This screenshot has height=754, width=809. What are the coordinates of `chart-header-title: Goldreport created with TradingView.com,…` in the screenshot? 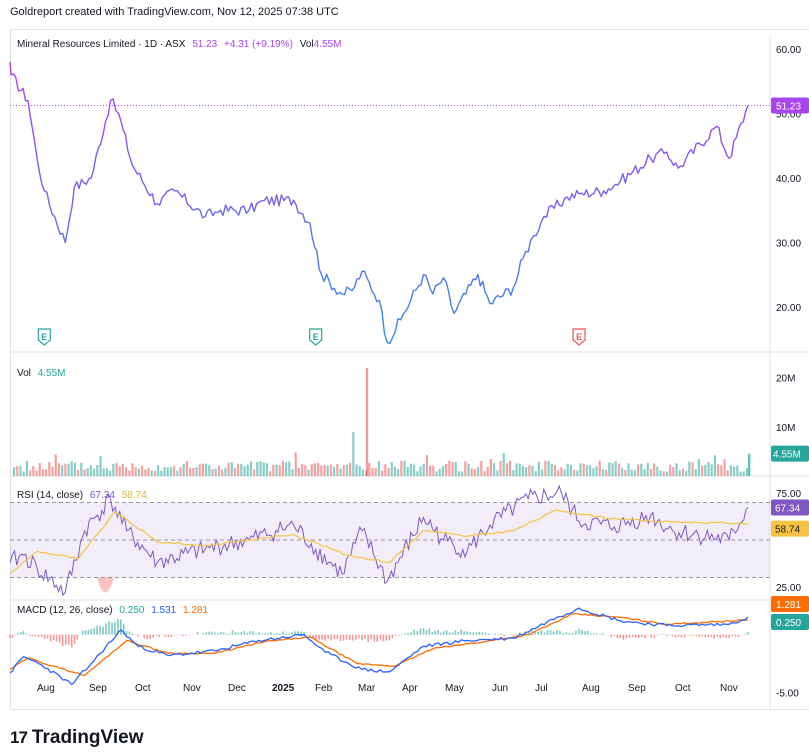 It's located at (174, 12).